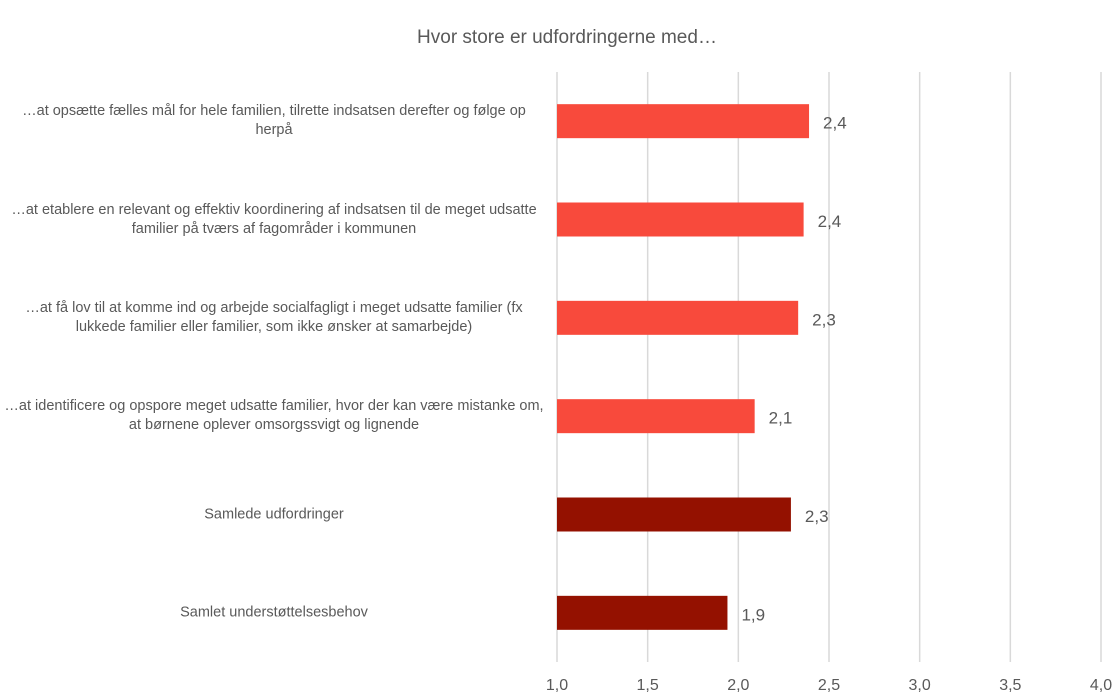  I want to click on x-tick-label: 3,5, so click(1010, 685).